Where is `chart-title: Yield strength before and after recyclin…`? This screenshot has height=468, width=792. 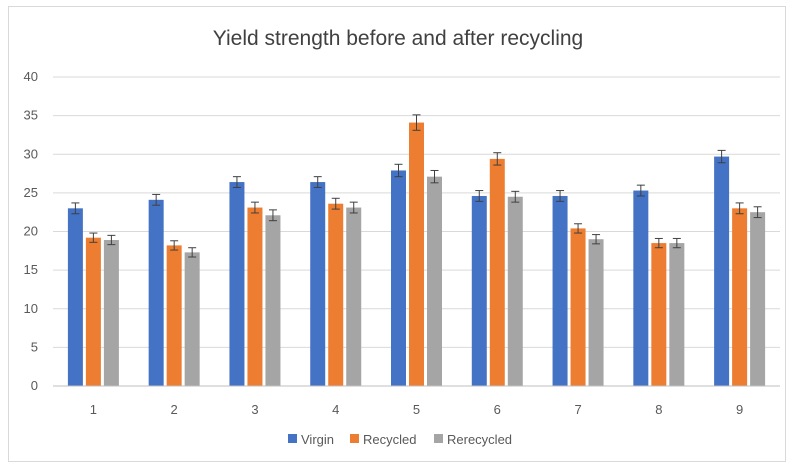
chart-title: Yield strength before and after recyclin… is located at coordinates (398, 38).